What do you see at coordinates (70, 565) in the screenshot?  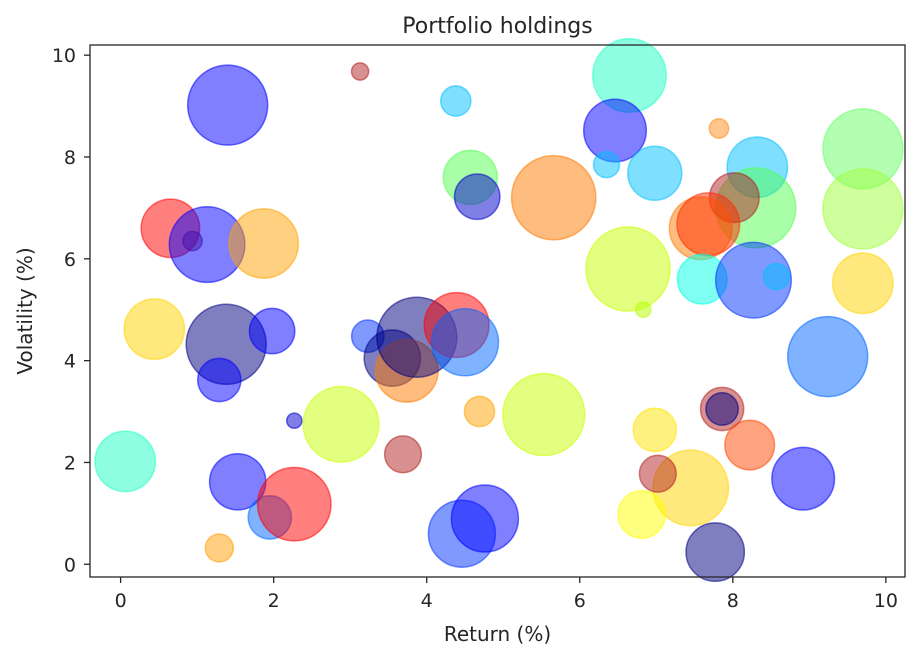 I see `y-tick-label: 0` at bounding box center [70, 565].